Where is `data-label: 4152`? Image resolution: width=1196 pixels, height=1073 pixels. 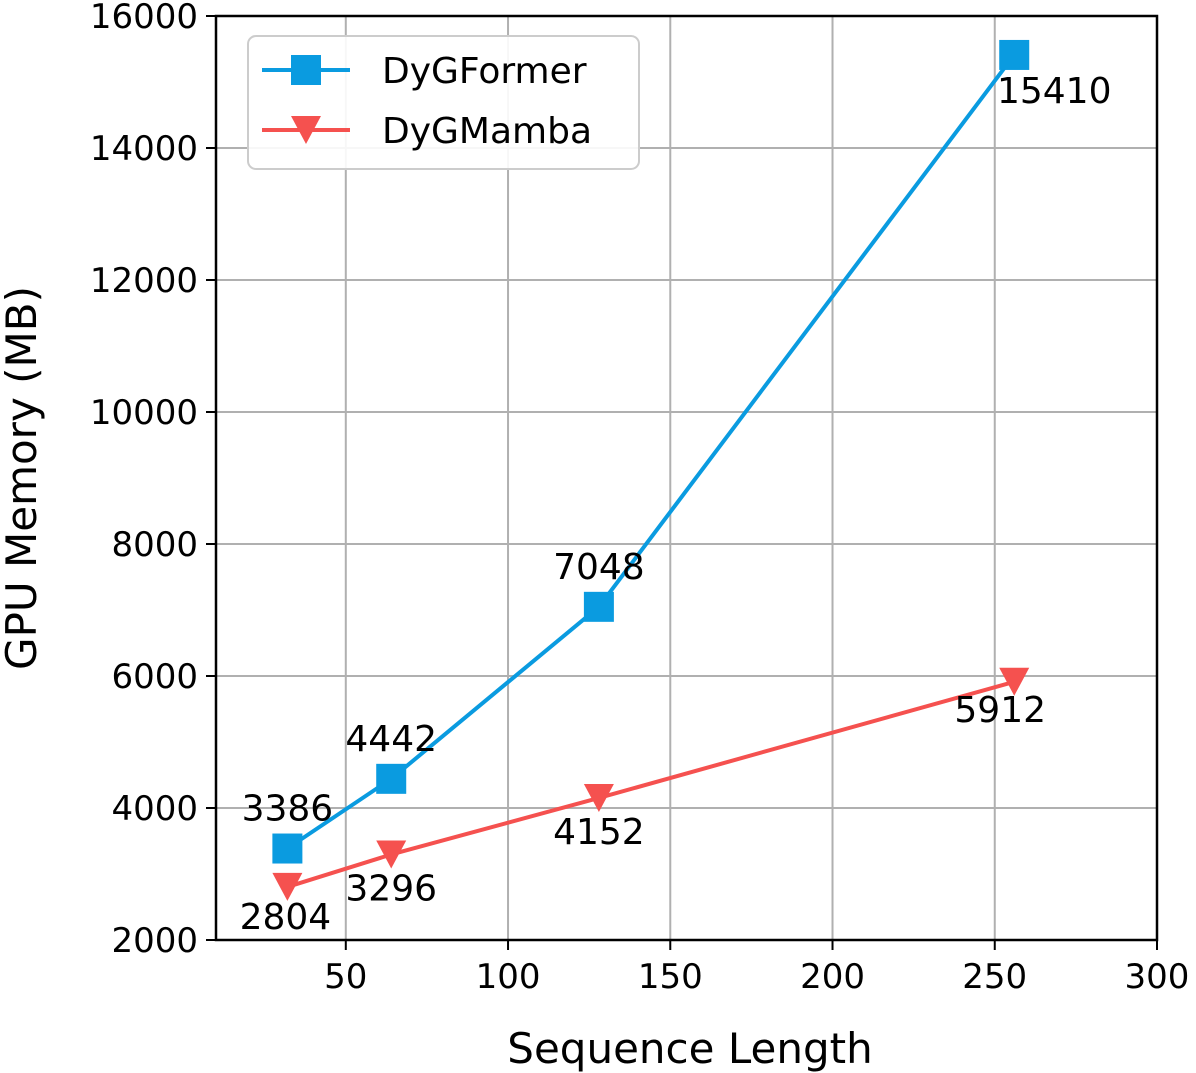 data-label: 4152 is located at coordinates (599, 832).